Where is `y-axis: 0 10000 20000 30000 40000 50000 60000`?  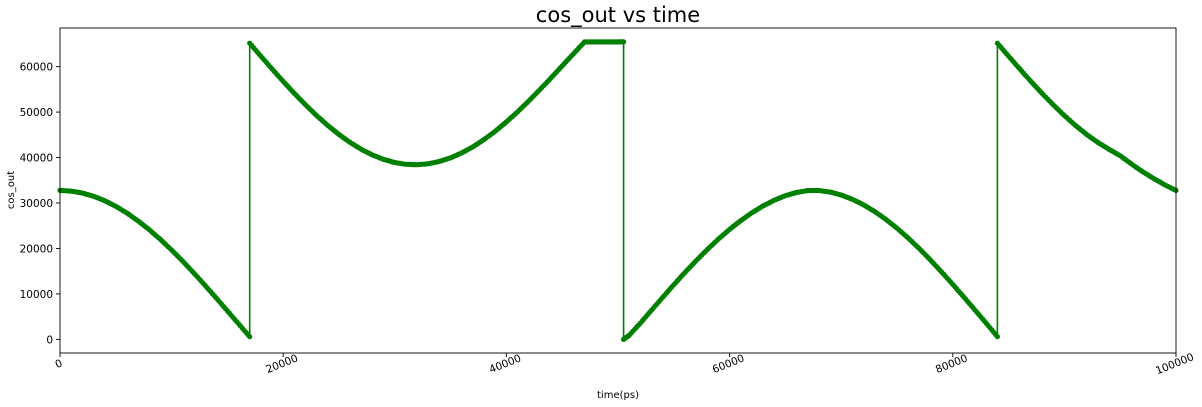 y-axis: 0 10000 20000 30000 40000 50000 60000 is located at coordinates (40, 204).